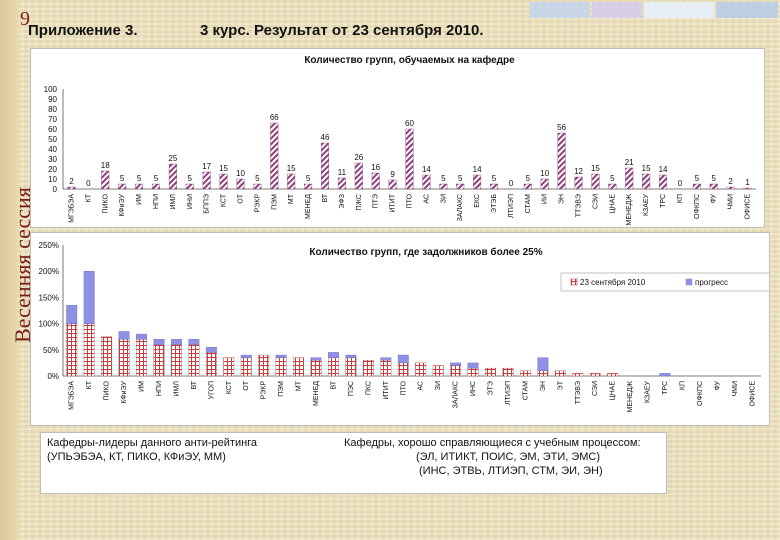 The height and width of the screenshot is (540, 780). Describe the element at coordinates (717, 385) in the screenshot. I see `category-label: ФУ` at that location.